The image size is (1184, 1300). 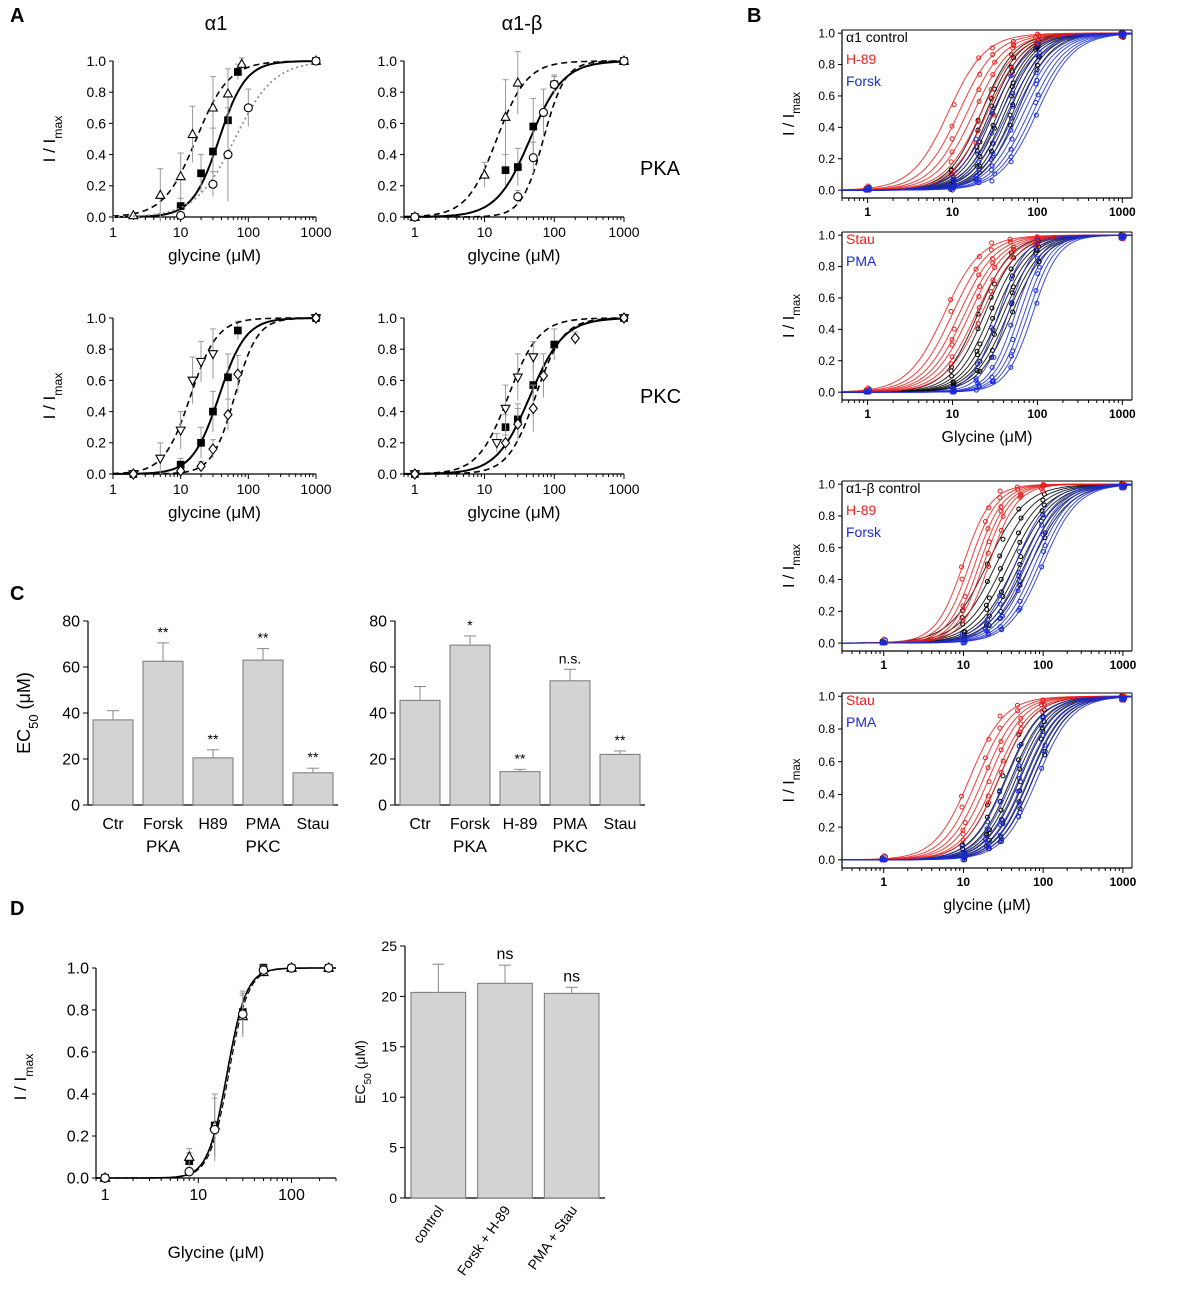 What do you see at coordinates (180, 431) in the screenshot?
I see `data-point-stau` at bounding box center [180, 431].